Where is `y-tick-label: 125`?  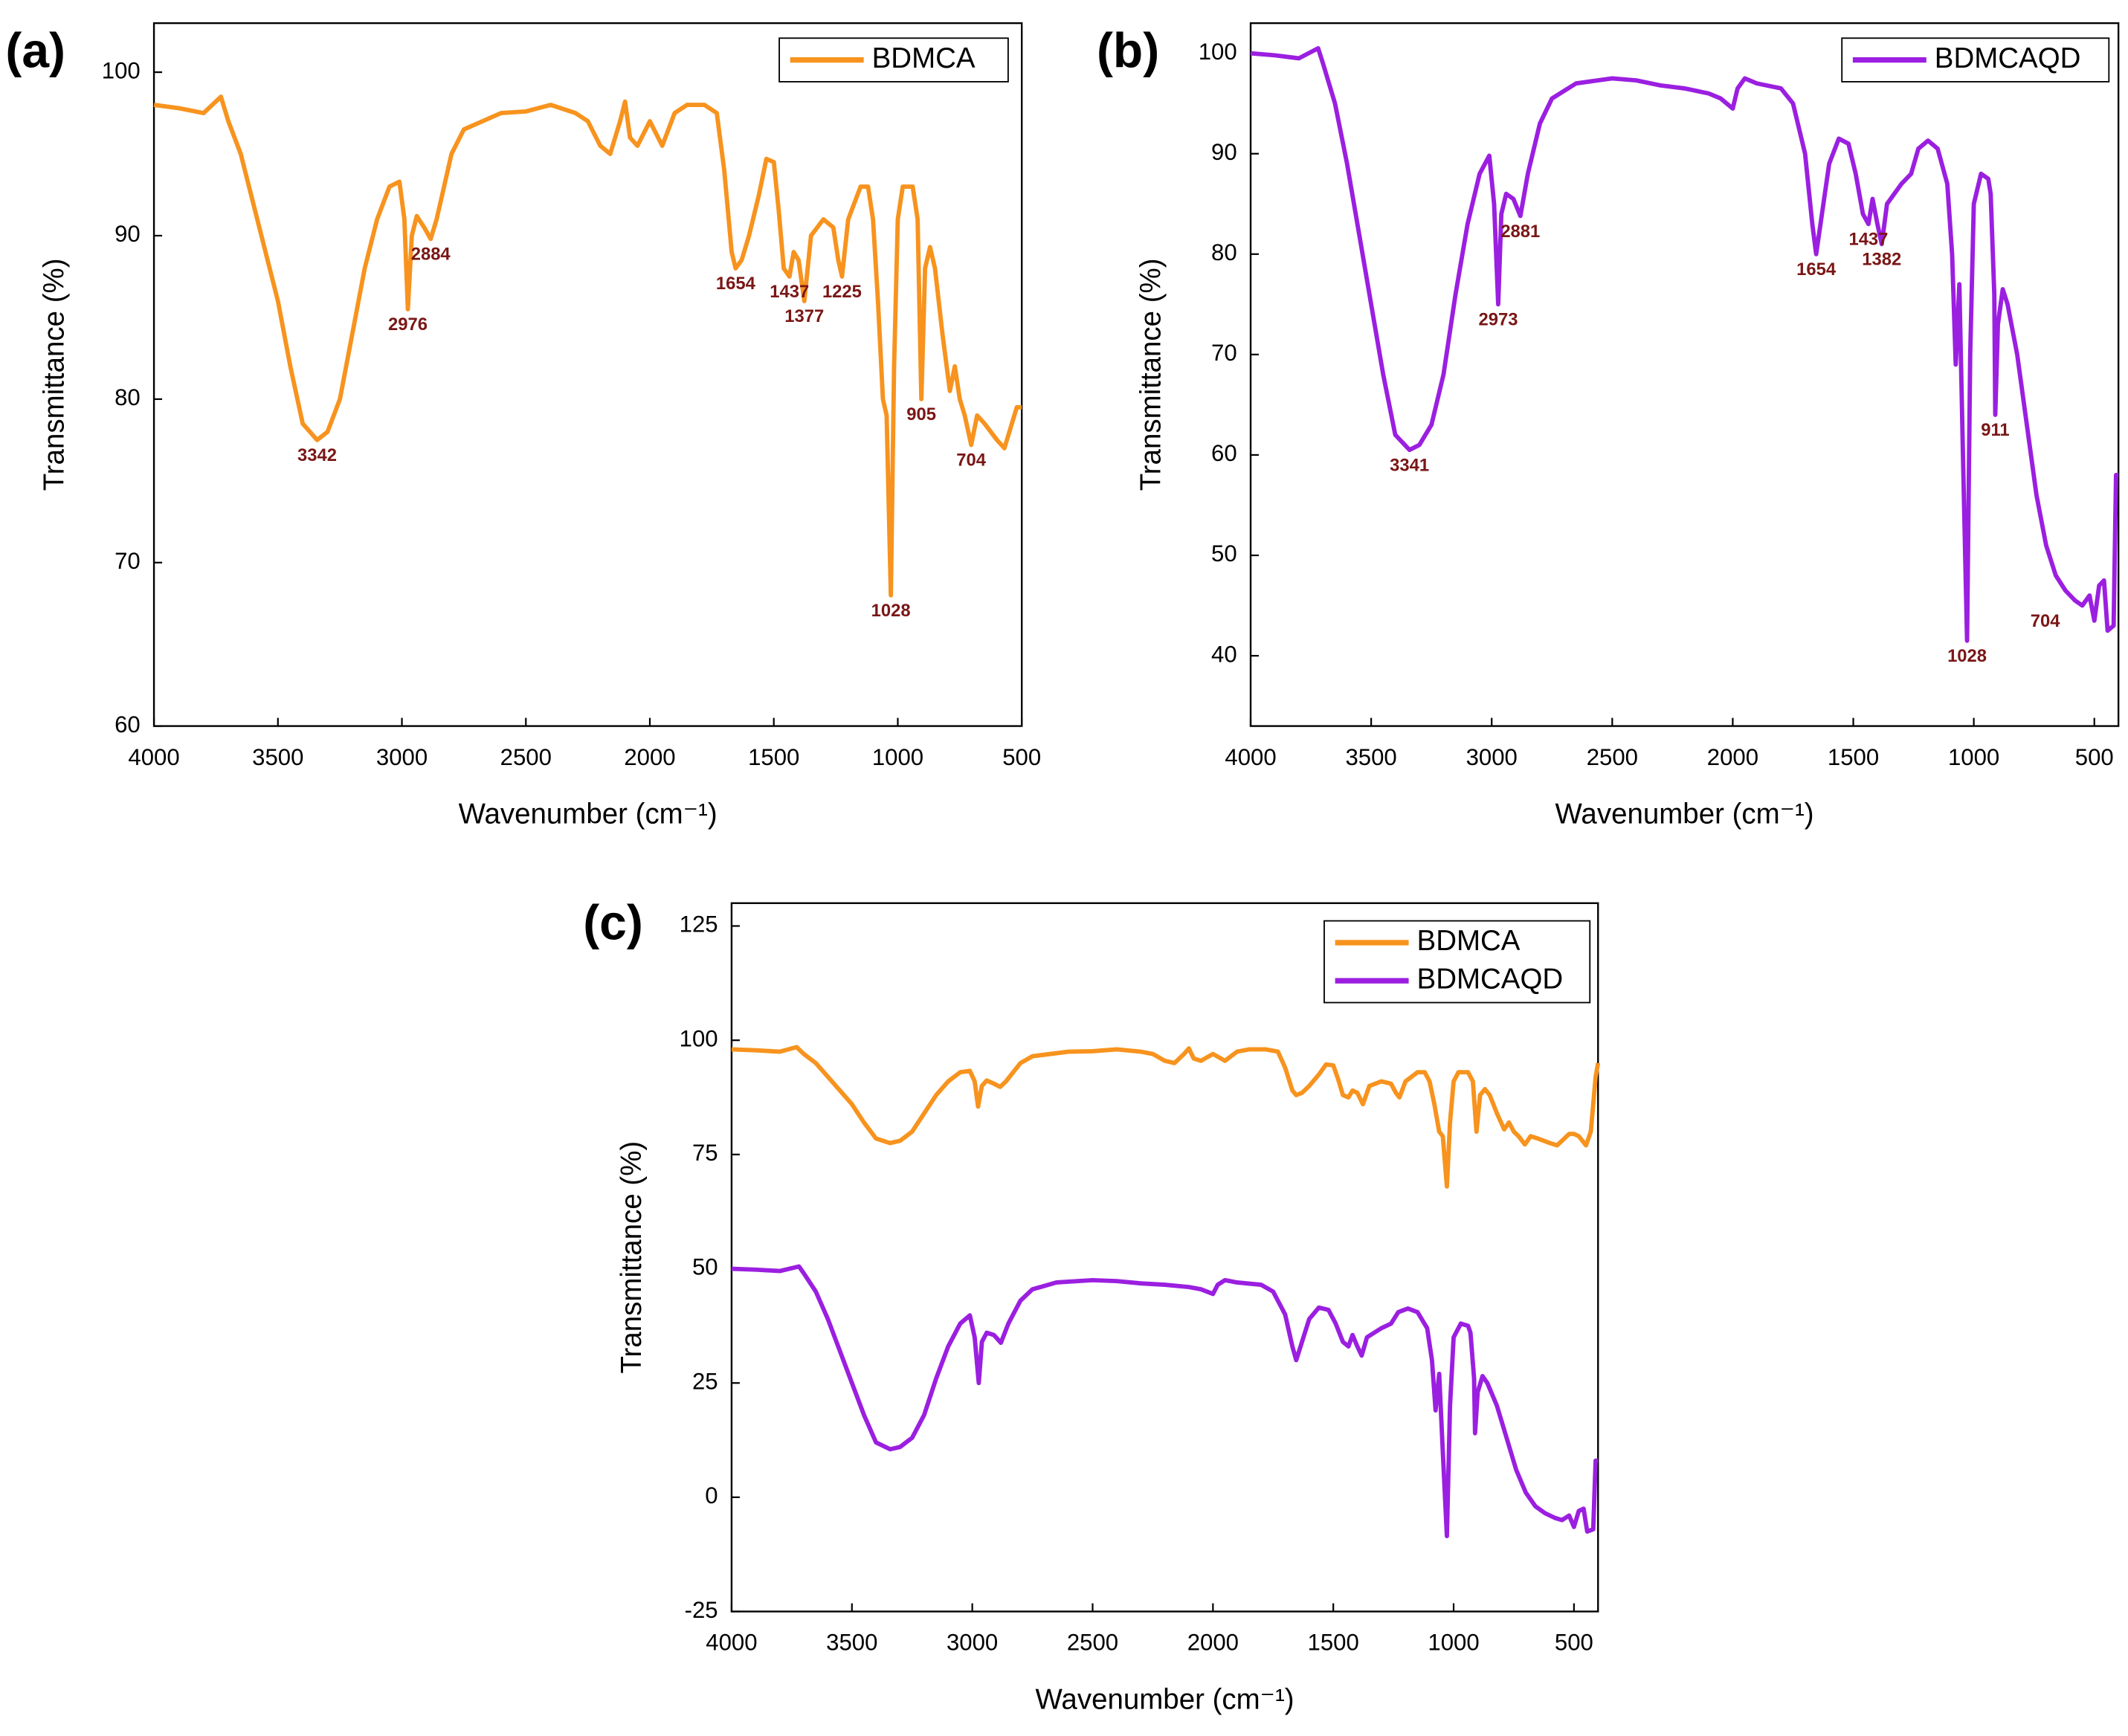
y-tick-label: 125 is located at coordinates (699, 924).